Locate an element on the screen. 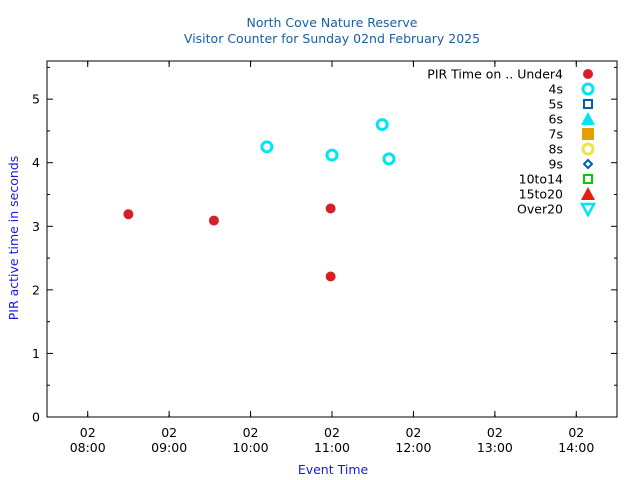 The height and width of the screenshot is (480, 640). legend-label-9s: 9s is located at coordinates (556, 164).